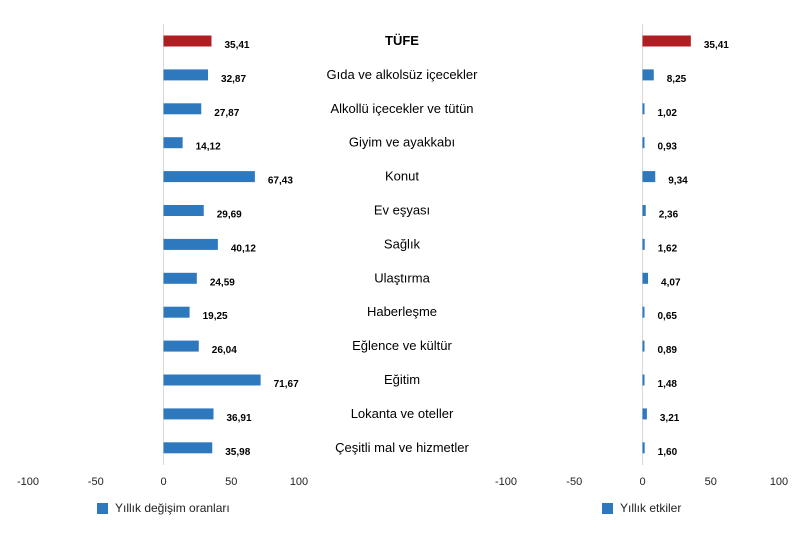  Describe the element at coordinates (402, 277) in the screenshot. I see `category-label: Ulaştırma` at that location.